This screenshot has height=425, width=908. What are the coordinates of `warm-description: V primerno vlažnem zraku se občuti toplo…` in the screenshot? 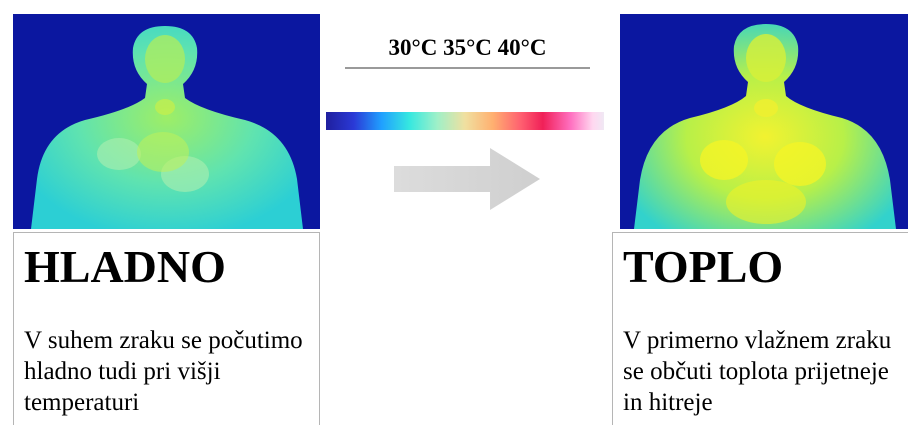 It's located at (757, 371).